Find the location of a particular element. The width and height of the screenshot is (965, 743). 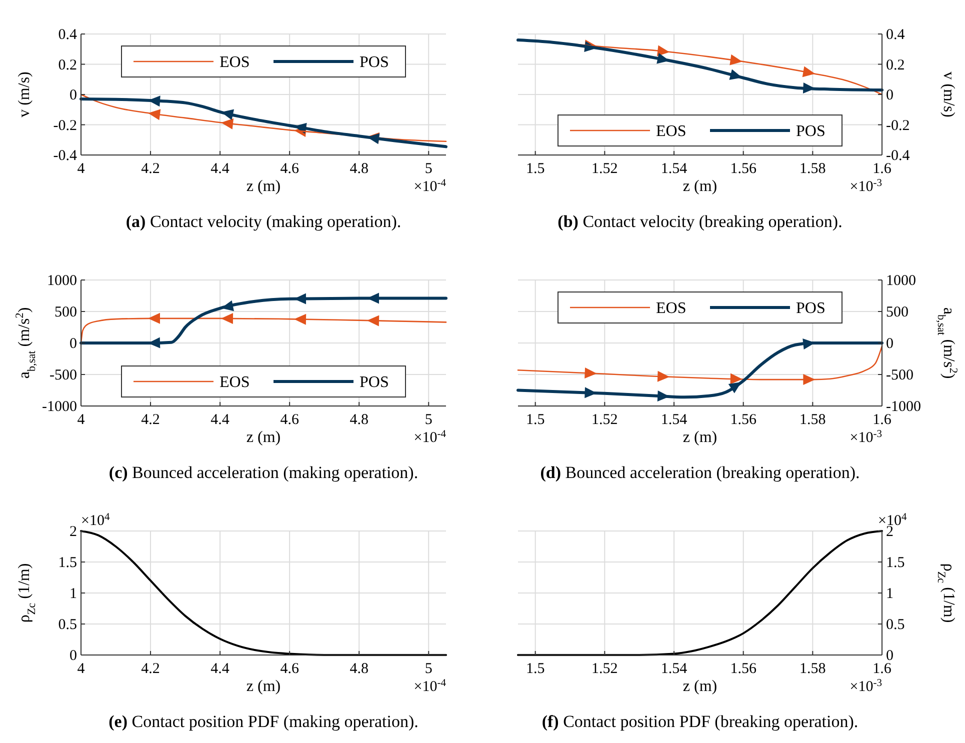

y-axis-title: v (m/s) is located at coordinates (24, 95).